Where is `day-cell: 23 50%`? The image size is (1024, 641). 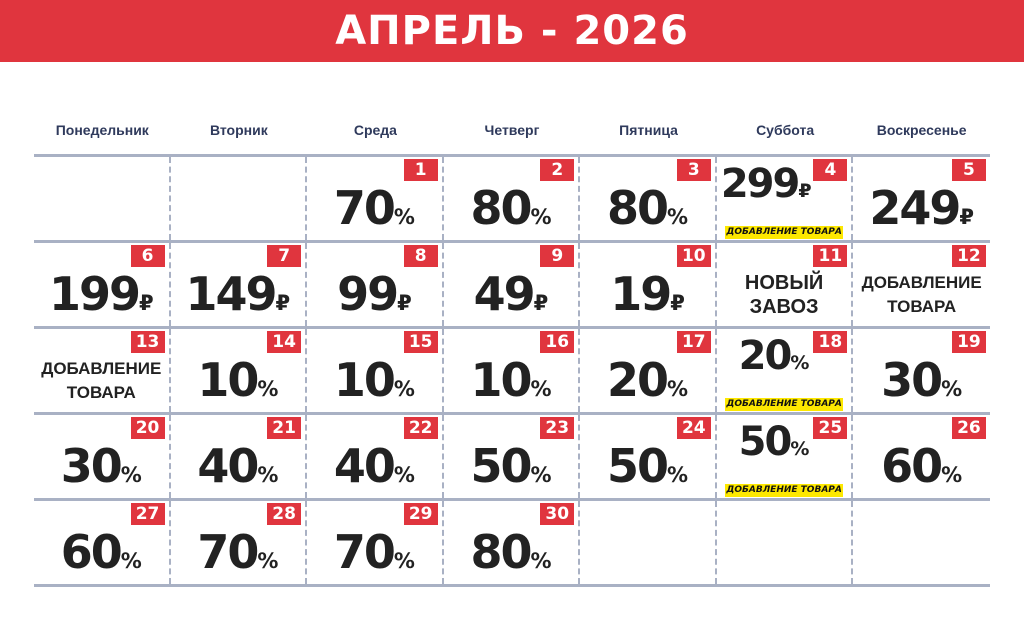
day-cell: 23 50% is located at coordinates (512, 456).